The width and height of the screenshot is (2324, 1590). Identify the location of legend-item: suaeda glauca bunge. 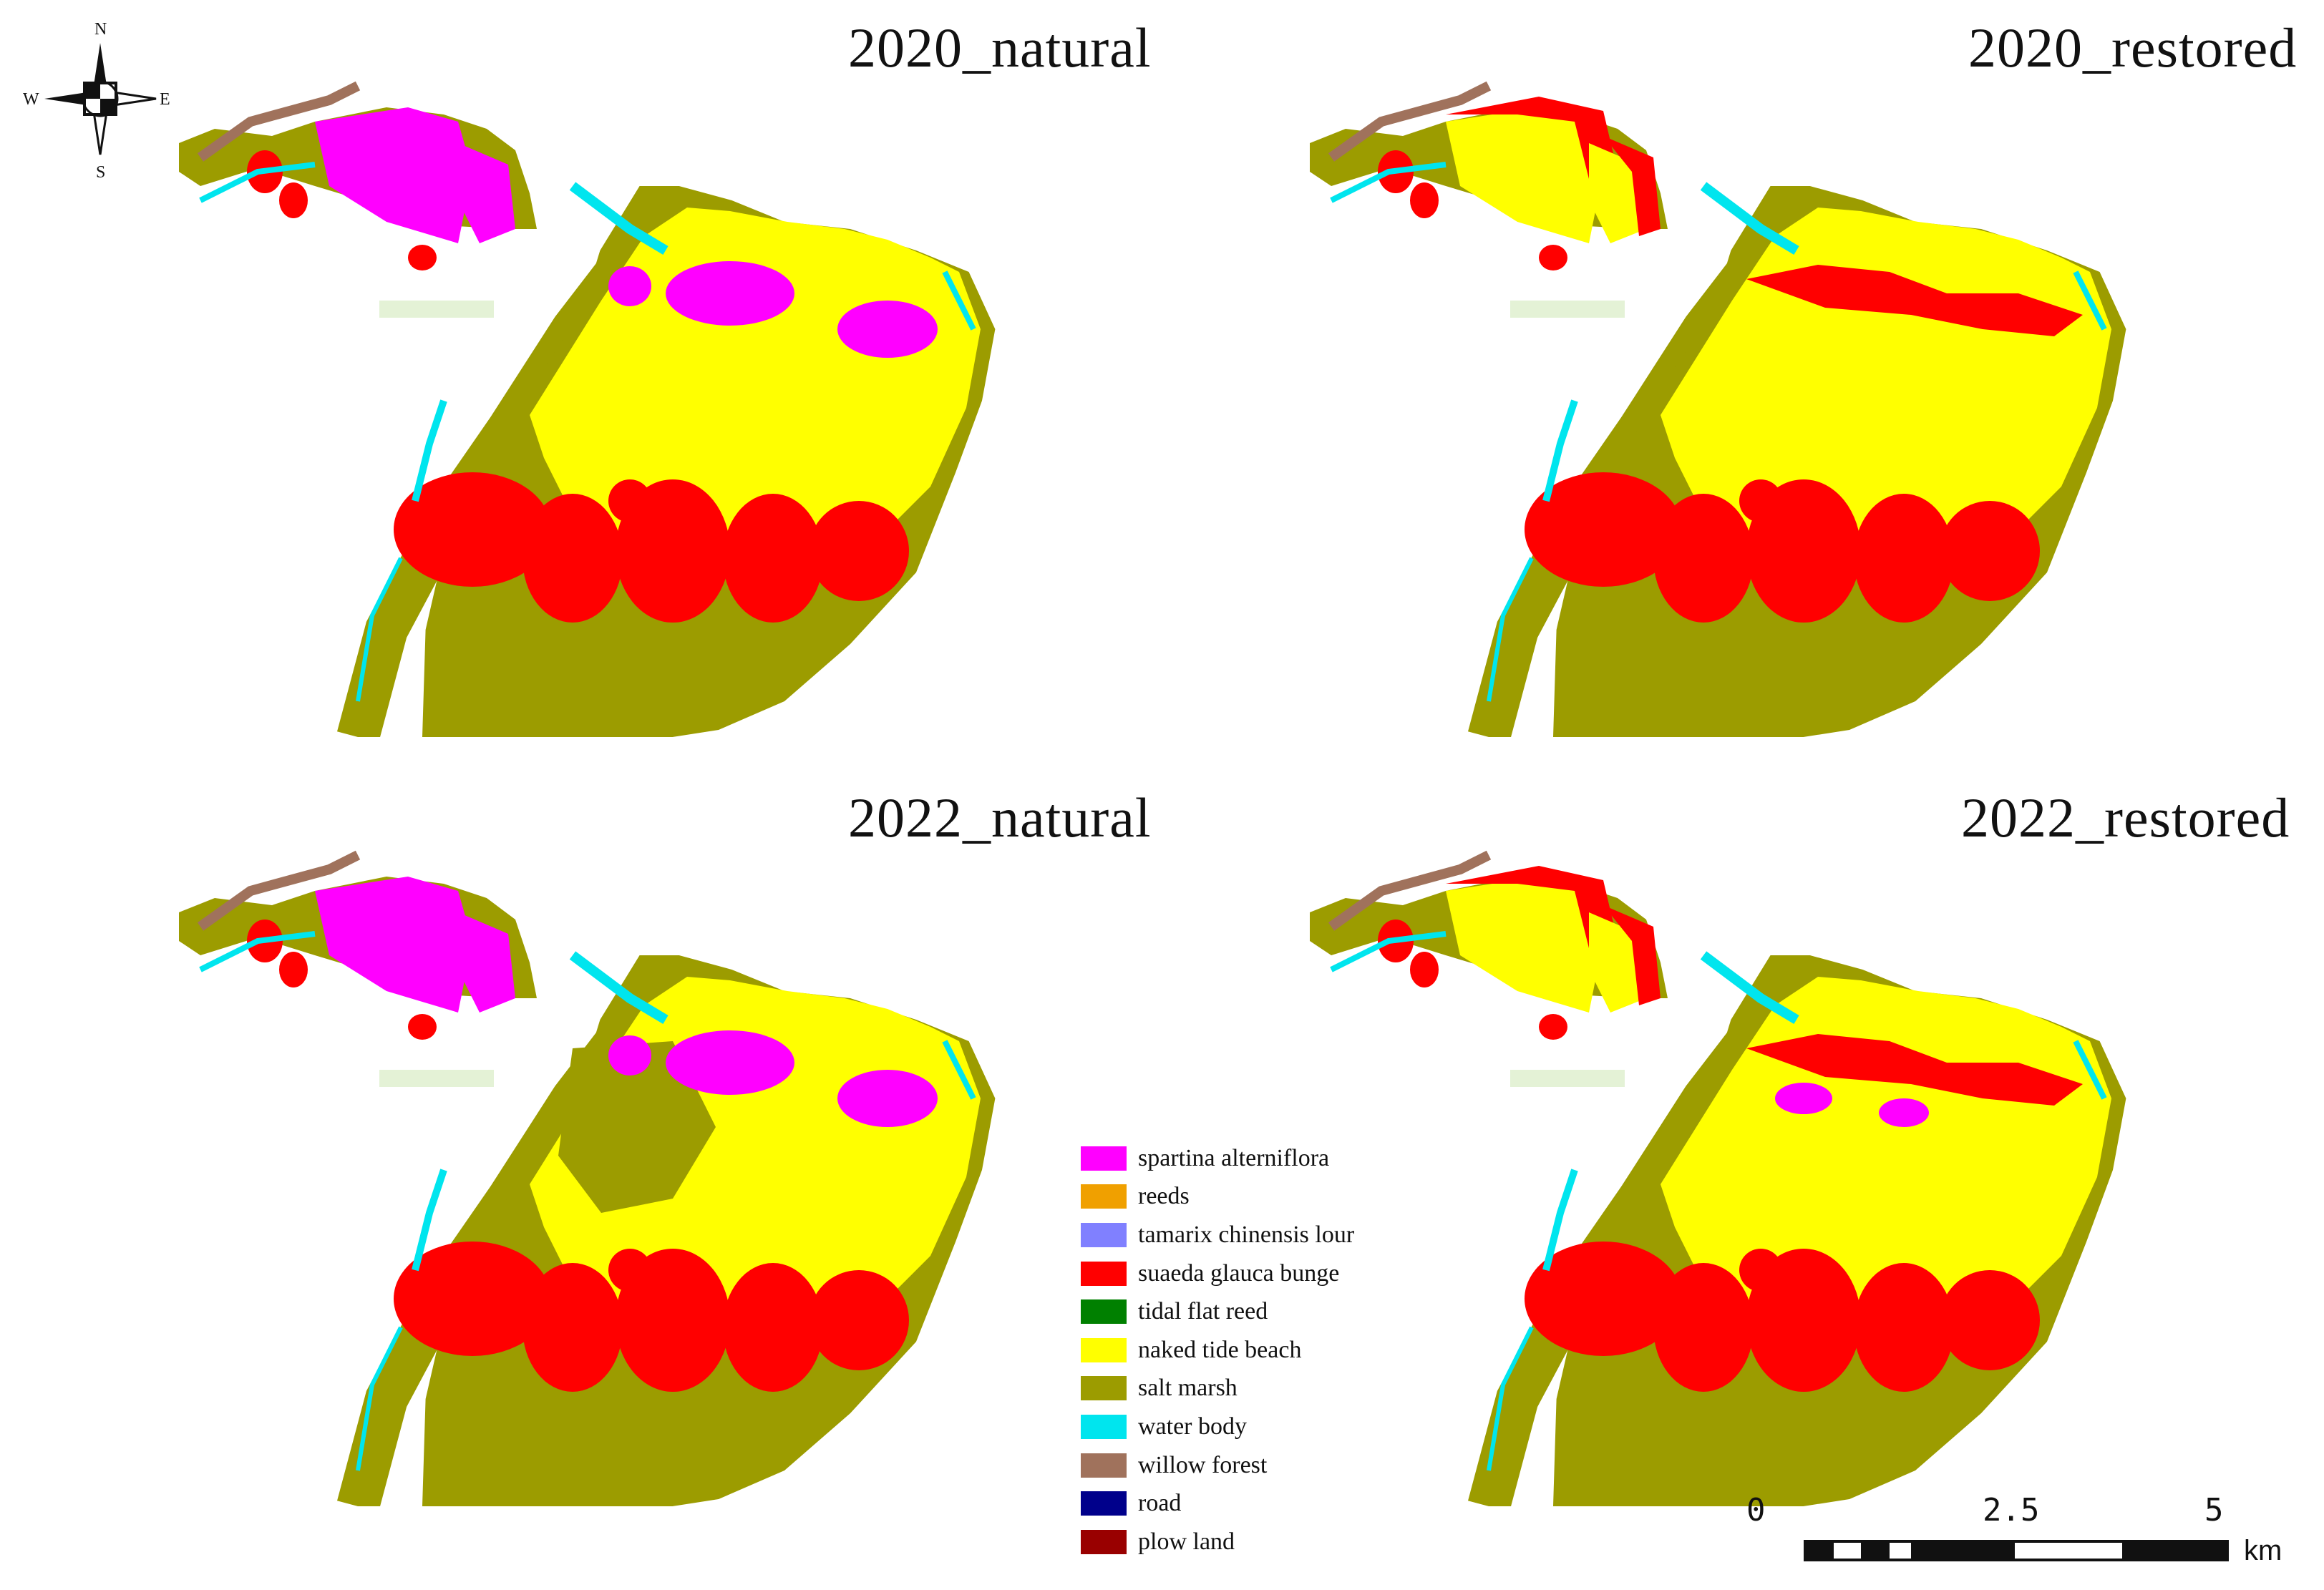
(1217, 1273).